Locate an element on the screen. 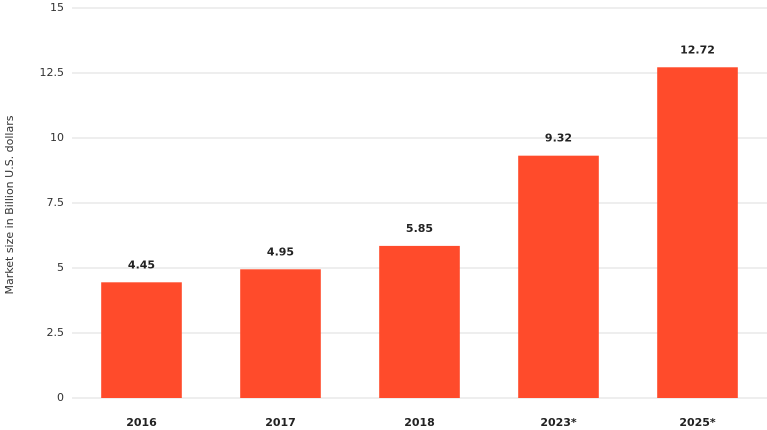 The height and width of the screenshot is (430, 767). y-tick-label: 0 is located at coordinates (60, 397).